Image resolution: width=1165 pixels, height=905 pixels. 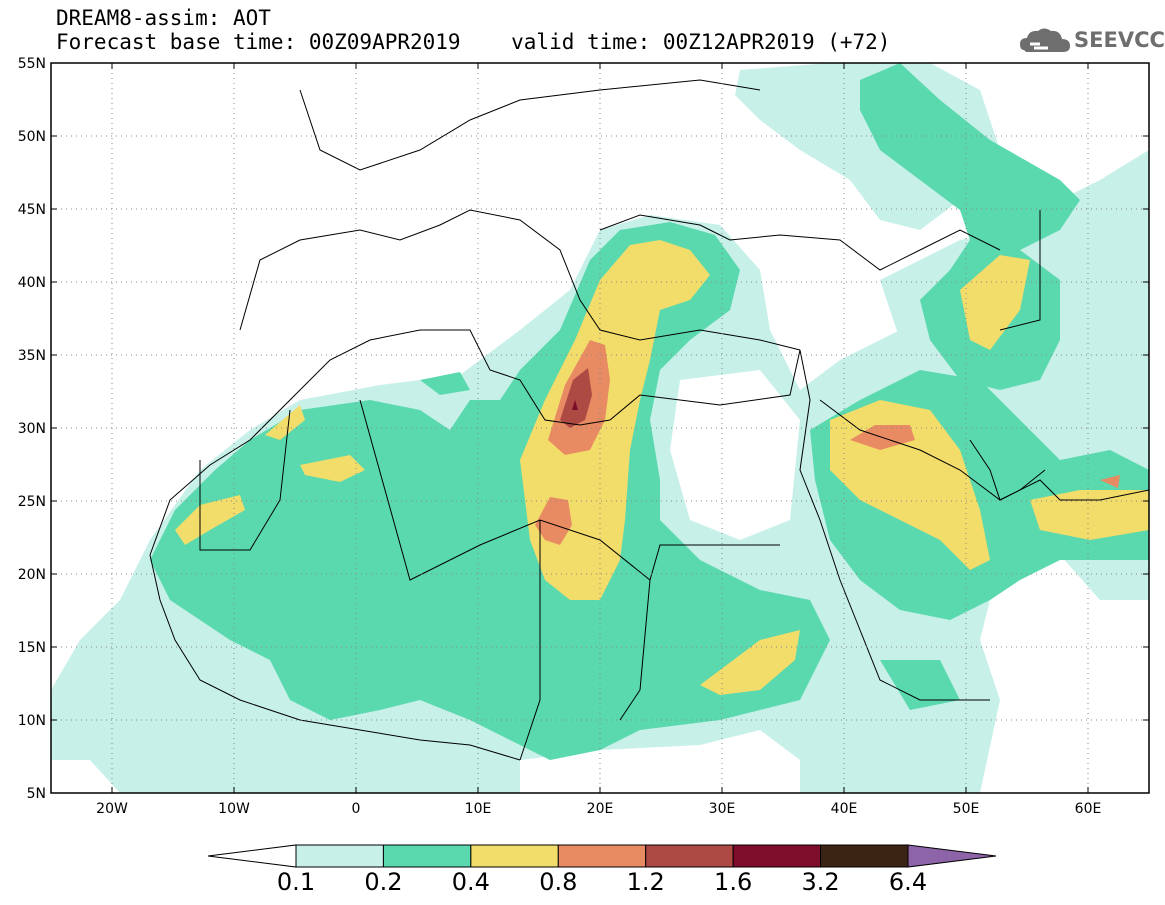 I want to click on lon-label: 20E, so click(x=600, y=809).